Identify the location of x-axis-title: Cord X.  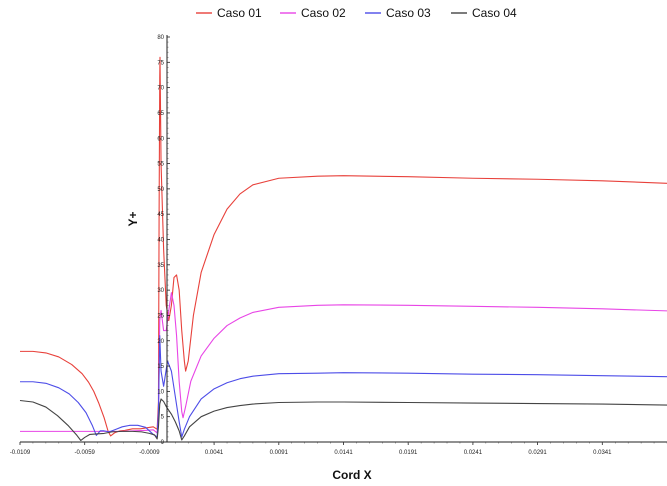
(351, 475).